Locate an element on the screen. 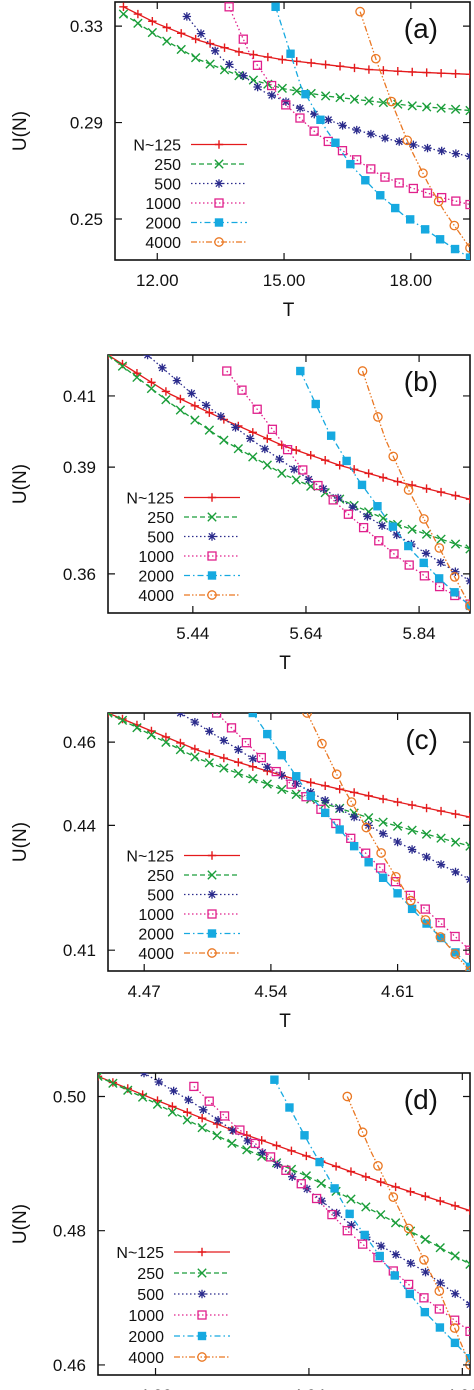  series-line-N125 is located at coordinates (284, 1143).